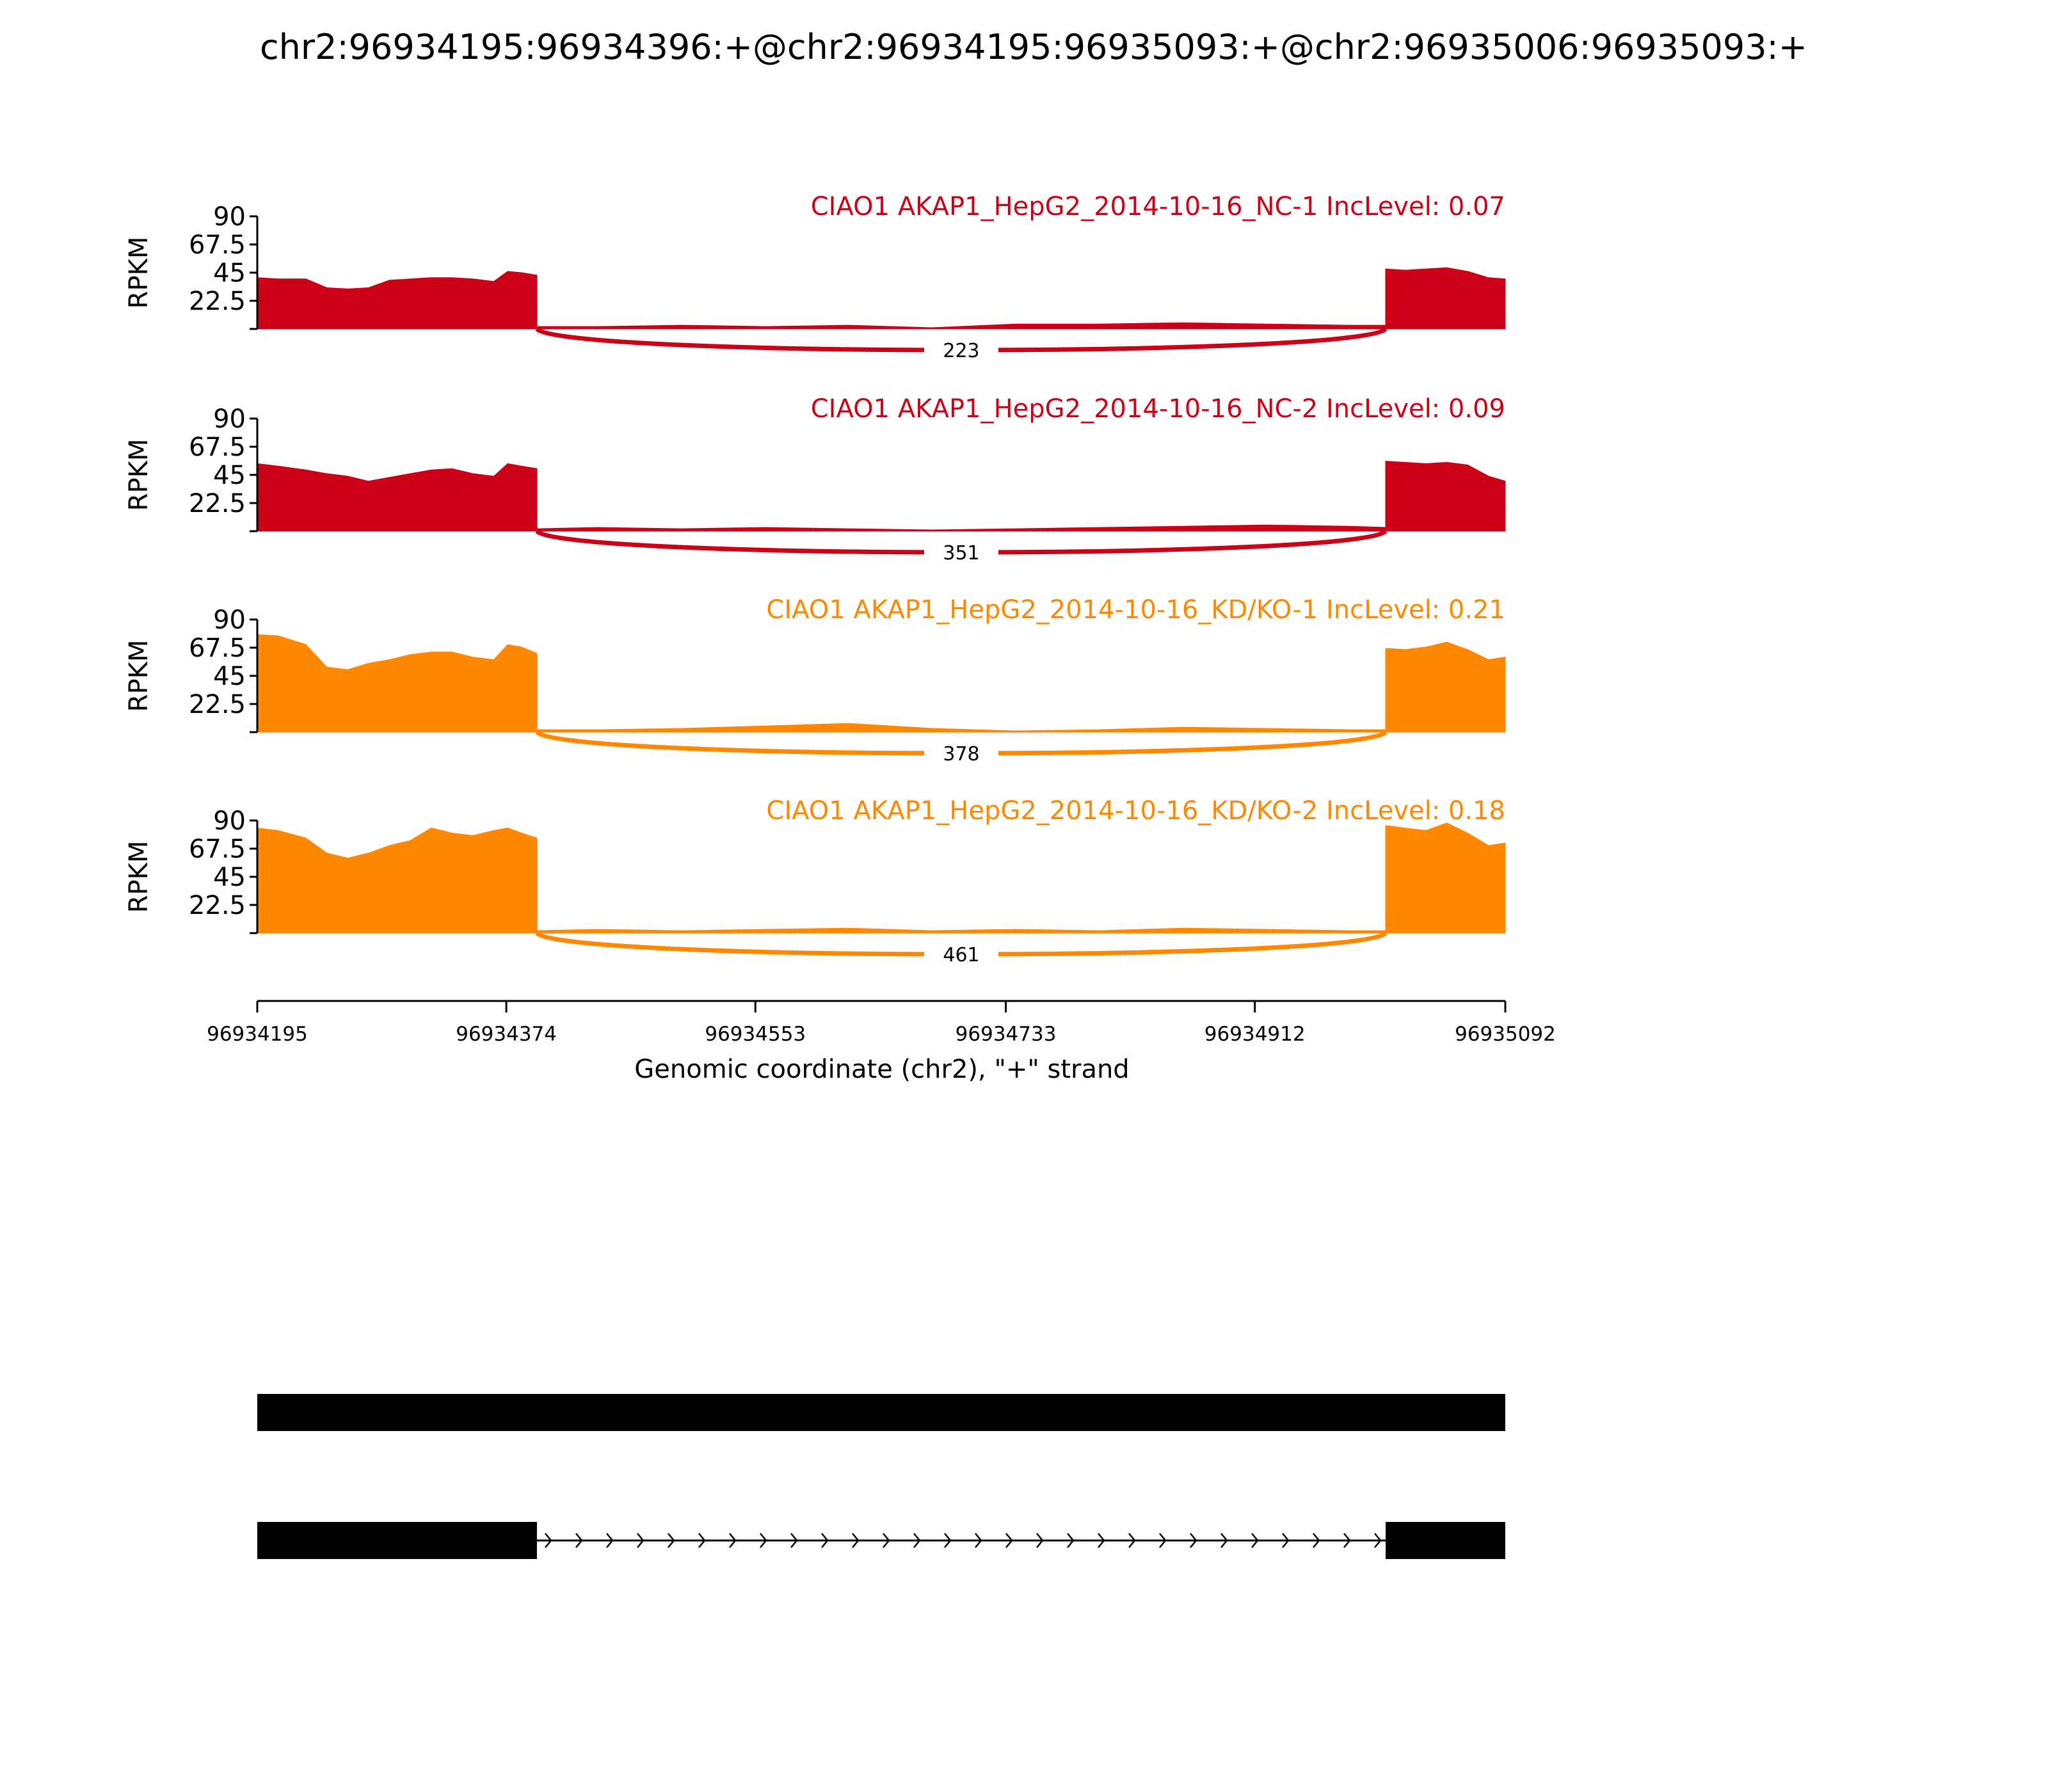 This screenshot has width=2048, height=1792. I want to click on isoform-full-exon, so click(881, 1412).